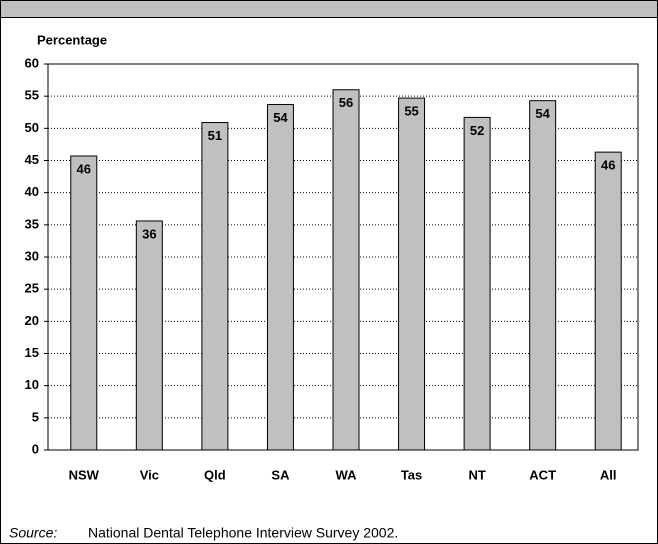 The height and width of the screenshot is (544, 658). Describe the element at coordinates (149, 474) in the screenshot. I see `x-tick-label: Vic` at that location.